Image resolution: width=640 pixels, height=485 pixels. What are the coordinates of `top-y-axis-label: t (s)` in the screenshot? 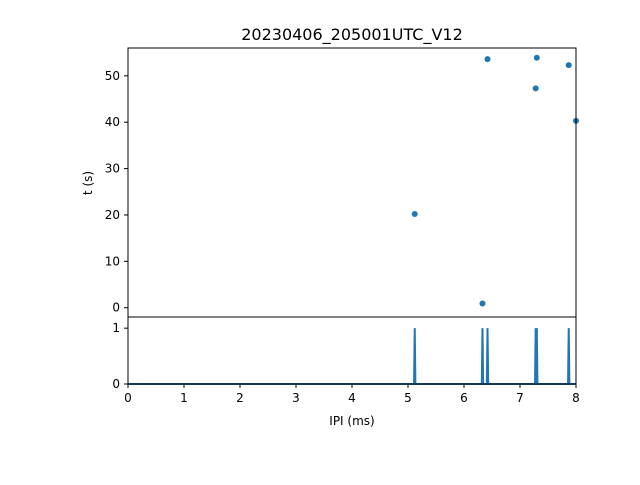 It's located at (88, 183).